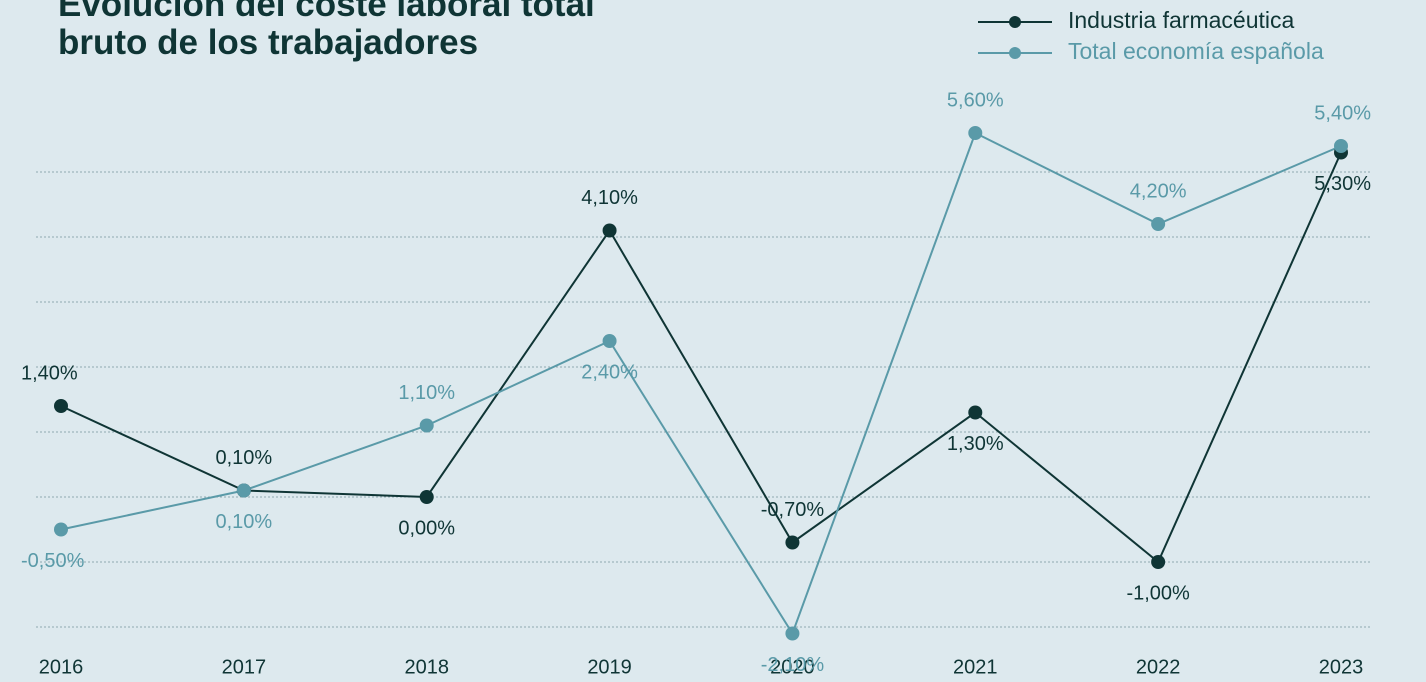  I want to click on data-label: 5,40%, so click(1342, 113).